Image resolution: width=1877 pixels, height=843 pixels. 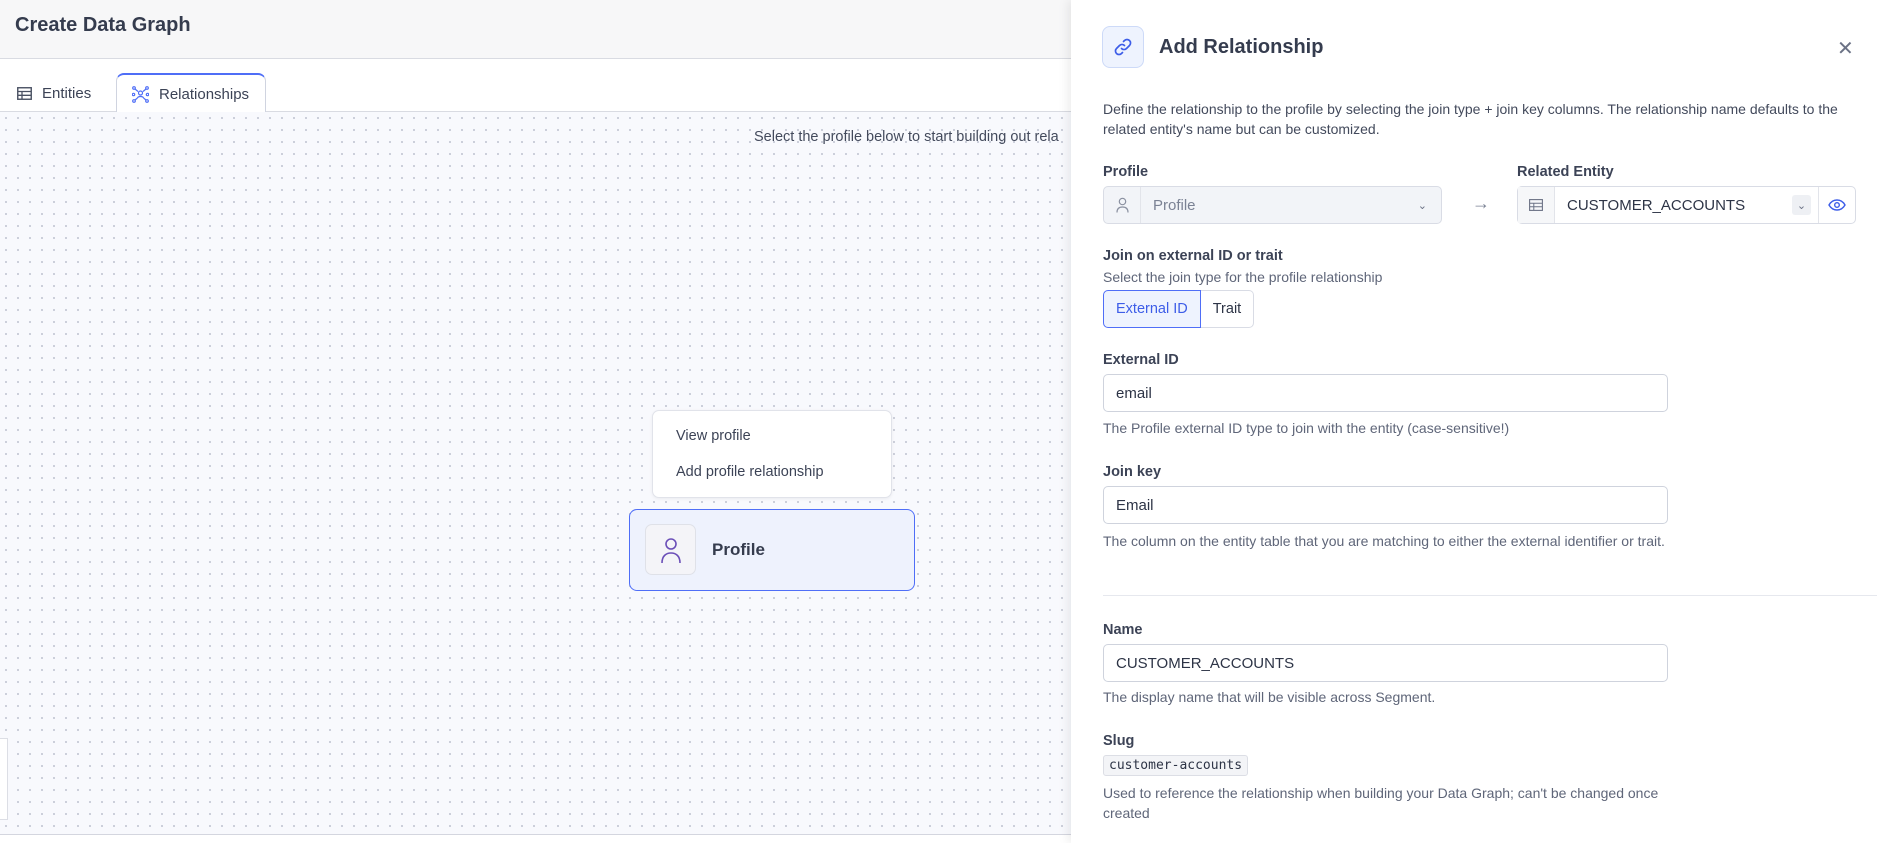 I want to click on name-input: CUSTOMER_ACCOUNTS, so click(x=1385, y=663).